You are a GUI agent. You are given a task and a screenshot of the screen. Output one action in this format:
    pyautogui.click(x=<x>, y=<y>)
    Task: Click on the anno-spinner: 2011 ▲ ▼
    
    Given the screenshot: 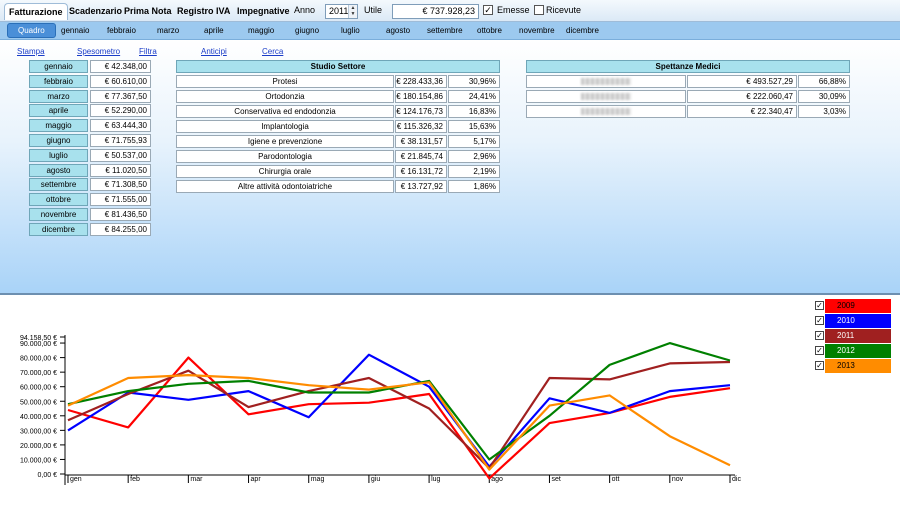 What is the action you would take?
    pyautogui.click(x=341, y=11)
    